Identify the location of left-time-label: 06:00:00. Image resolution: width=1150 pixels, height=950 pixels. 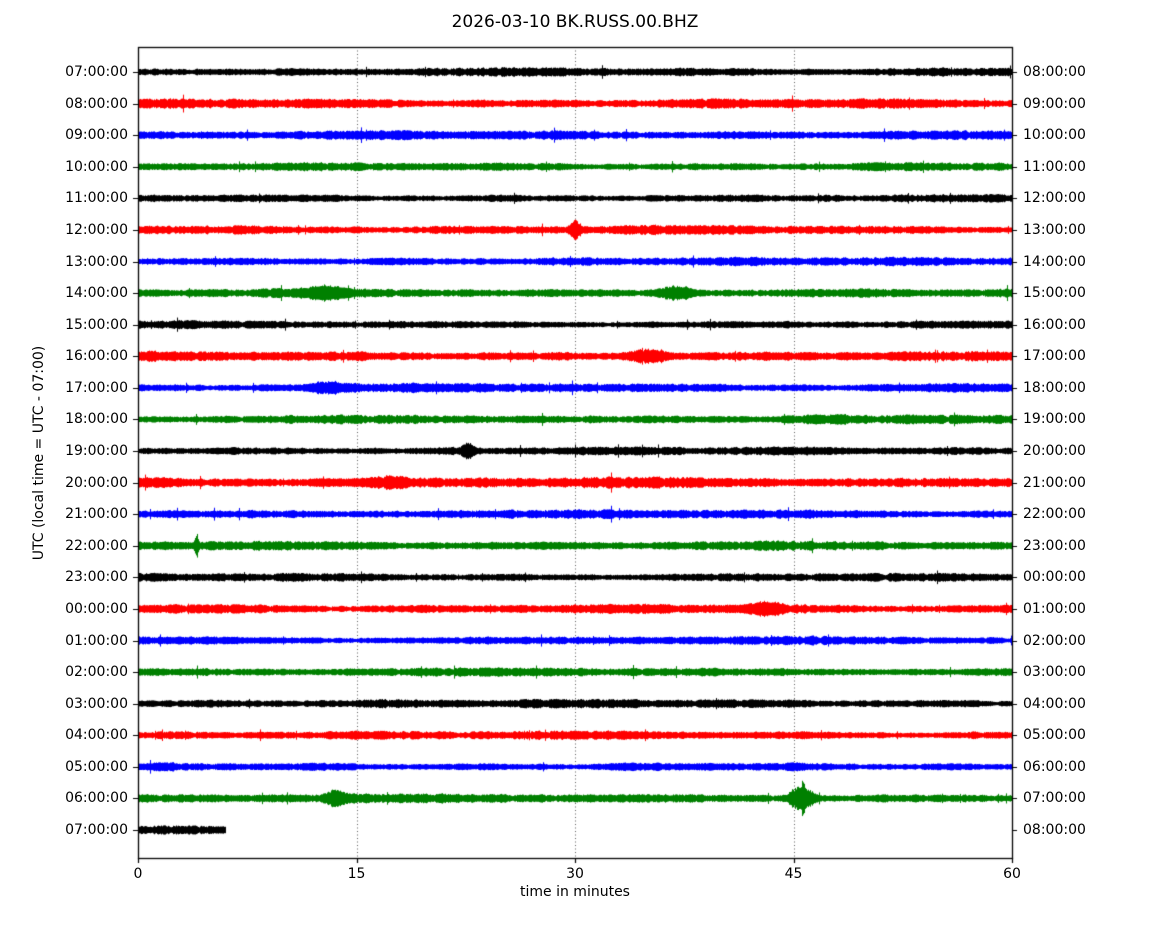
(96, 798).